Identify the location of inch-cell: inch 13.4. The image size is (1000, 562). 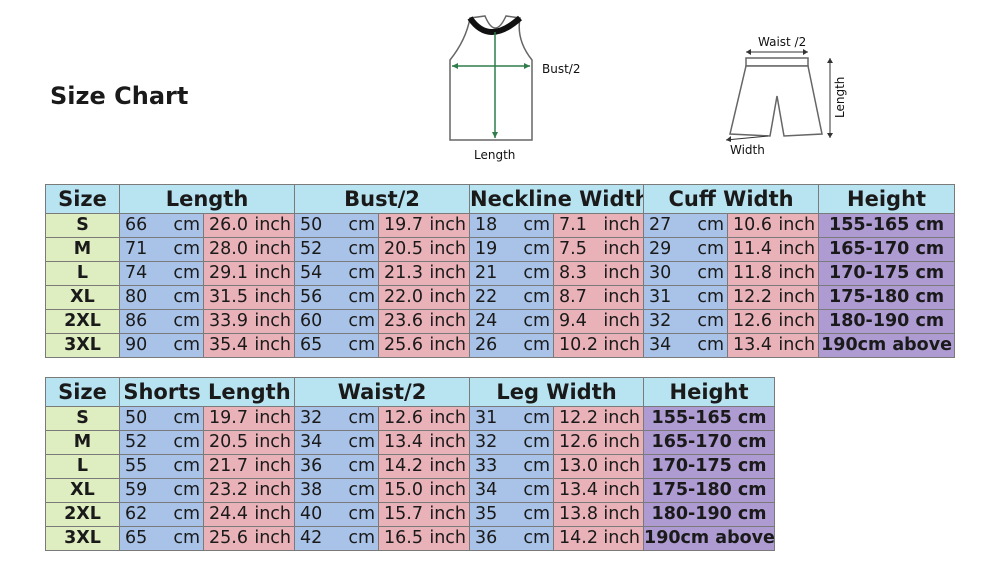
(424, 442).